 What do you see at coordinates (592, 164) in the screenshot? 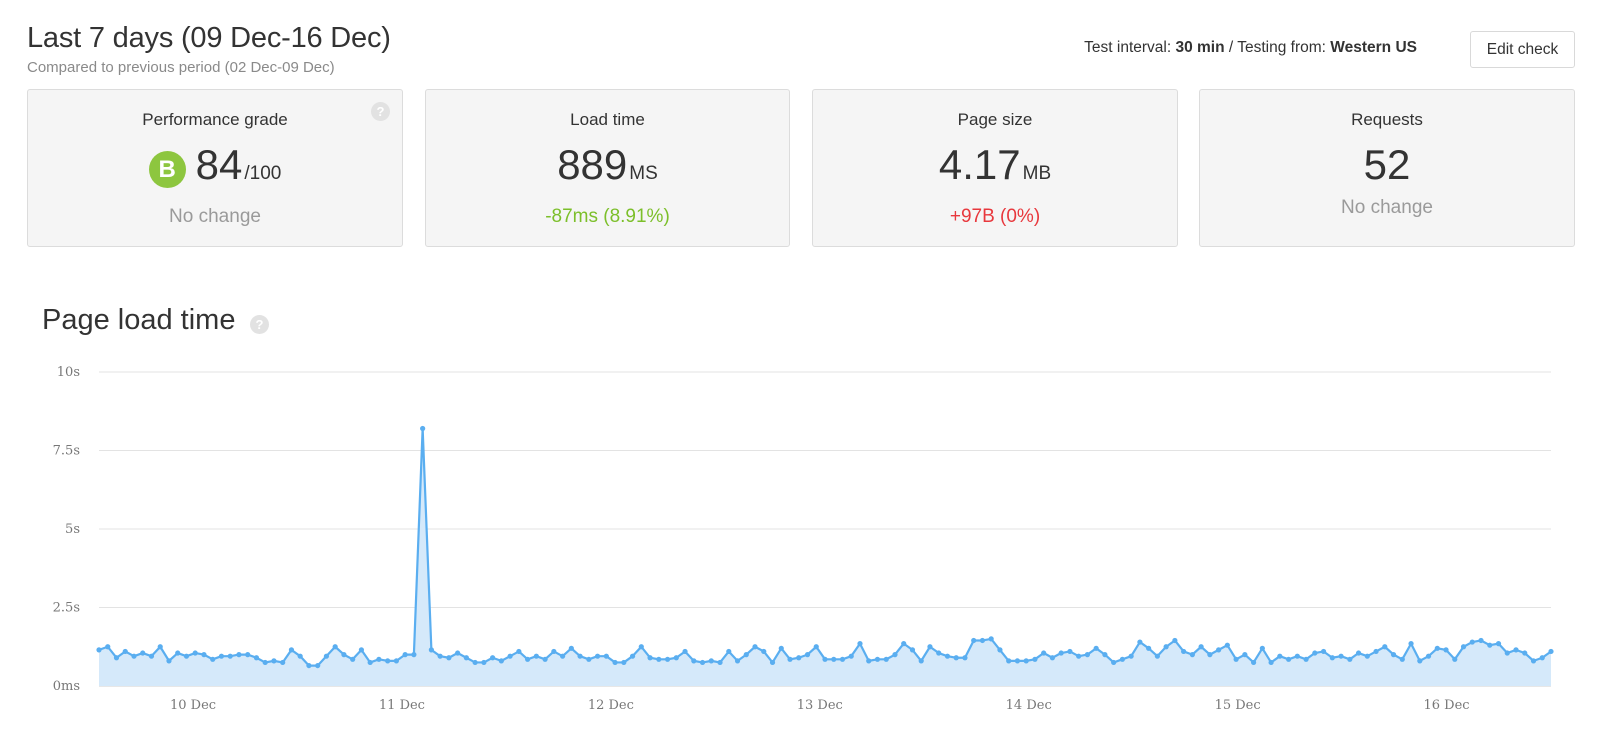
I see `load-time-value: 889` at bounding box center [592, 164].